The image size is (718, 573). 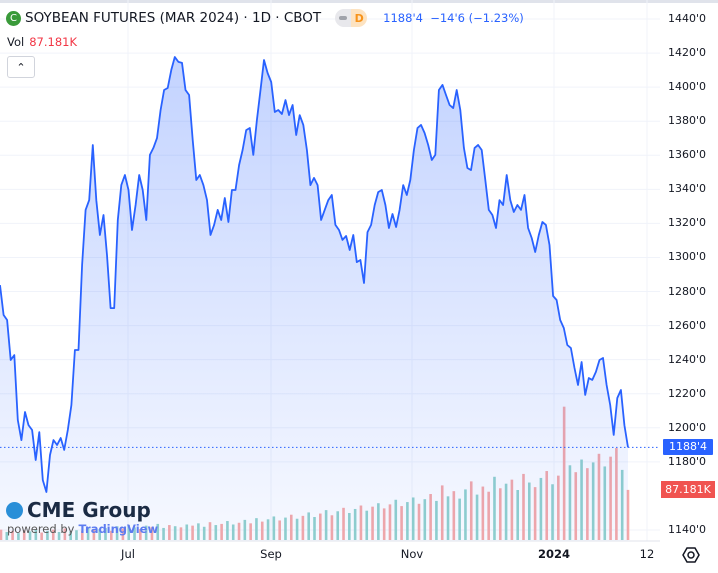 I want to click on price-tick: 1220'0, so click(x=687, y=393).